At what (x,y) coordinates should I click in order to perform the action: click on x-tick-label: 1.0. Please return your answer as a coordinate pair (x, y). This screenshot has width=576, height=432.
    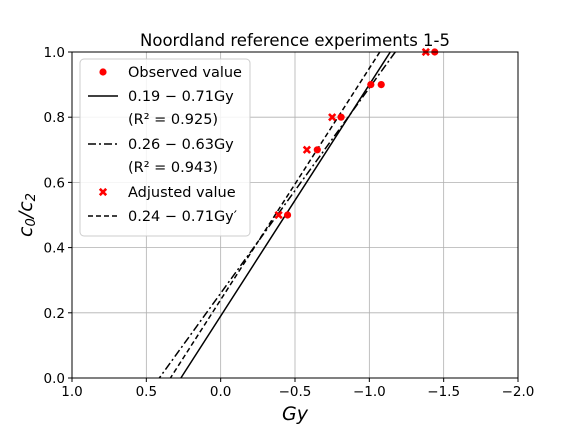
    Looking at the image, I should click on (71, 392).